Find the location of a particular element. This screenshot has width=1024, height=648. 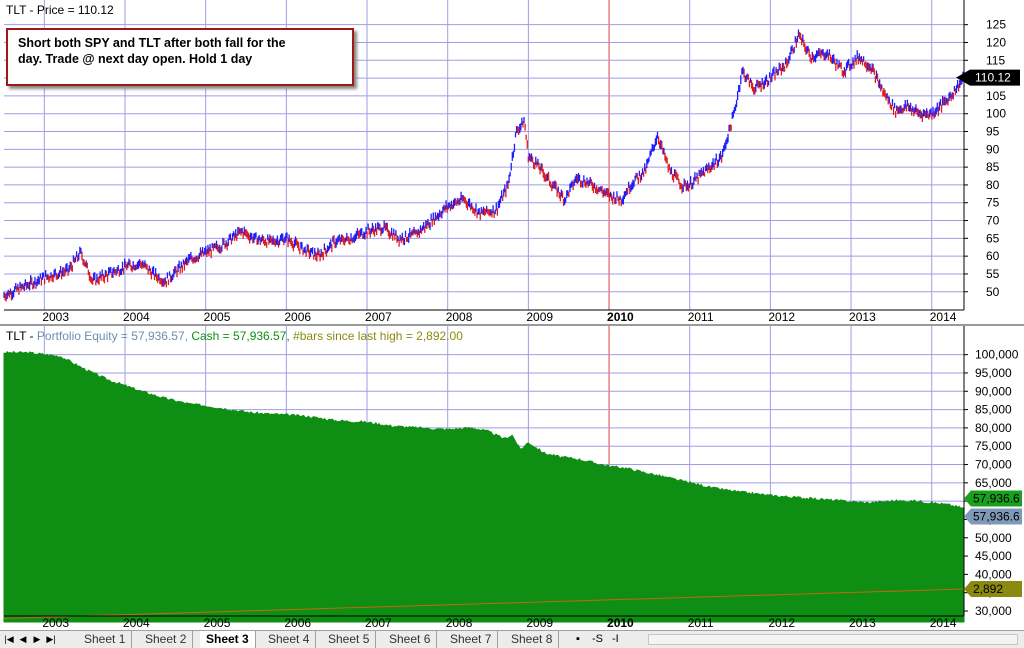

equity-value-badge-bg is located at coordinates (993, 516).